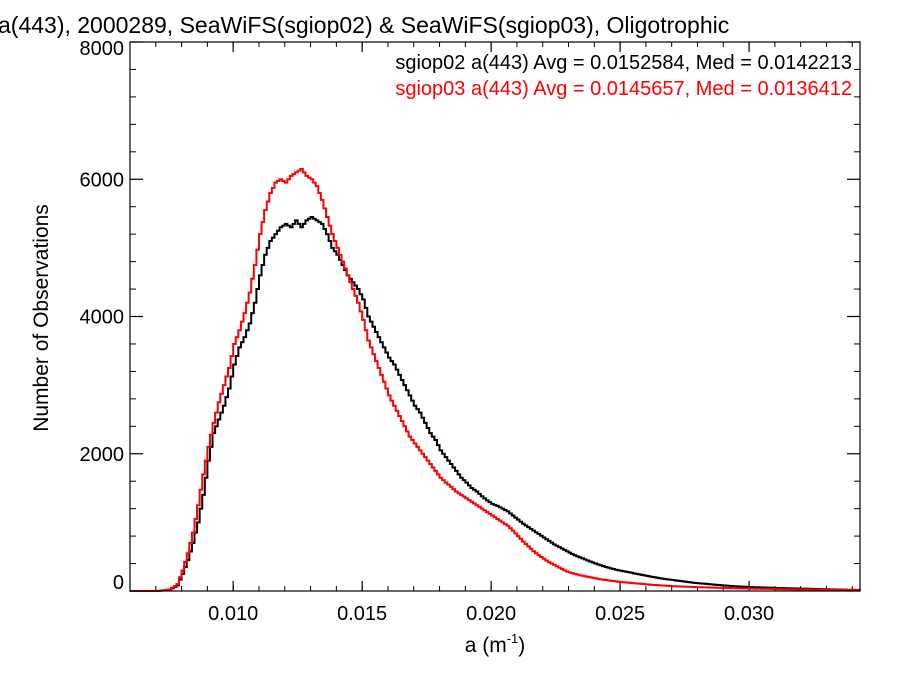 The height and width of the screenshot is (675, 900). I want to click on x-tick-label: 0.015, so click(362, 614).